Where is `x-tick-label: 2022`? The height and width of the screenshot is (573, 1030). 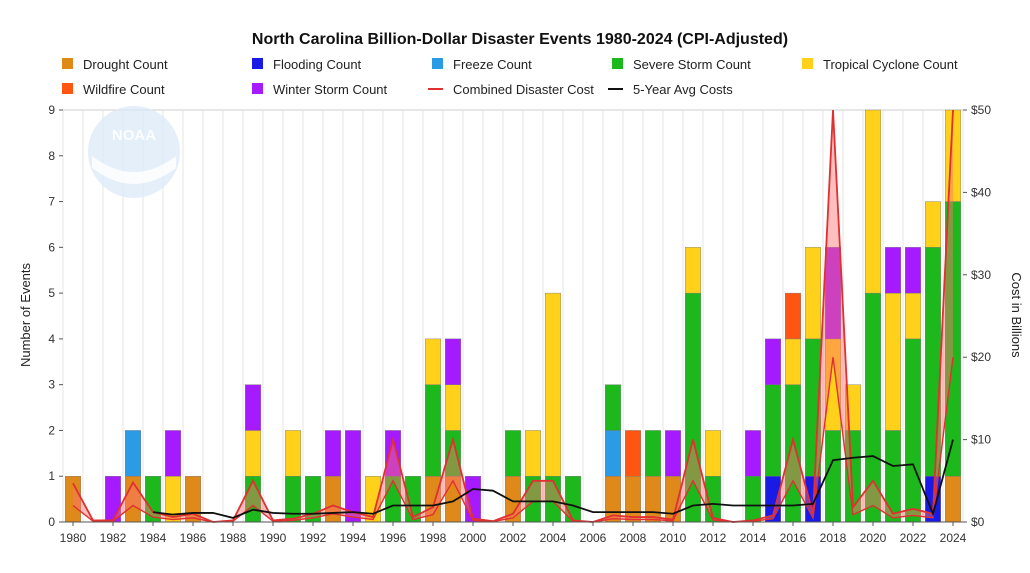
x-tick-label: 2022 is located at coordinates (913, 538).